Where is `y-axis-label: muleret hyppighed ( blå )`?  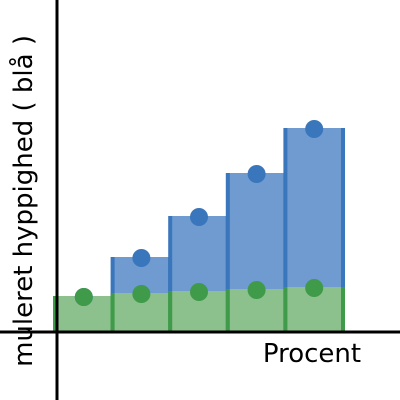 y-axis-label: muleret hyppighed ( blå ) is located at coordinates (23, 201).